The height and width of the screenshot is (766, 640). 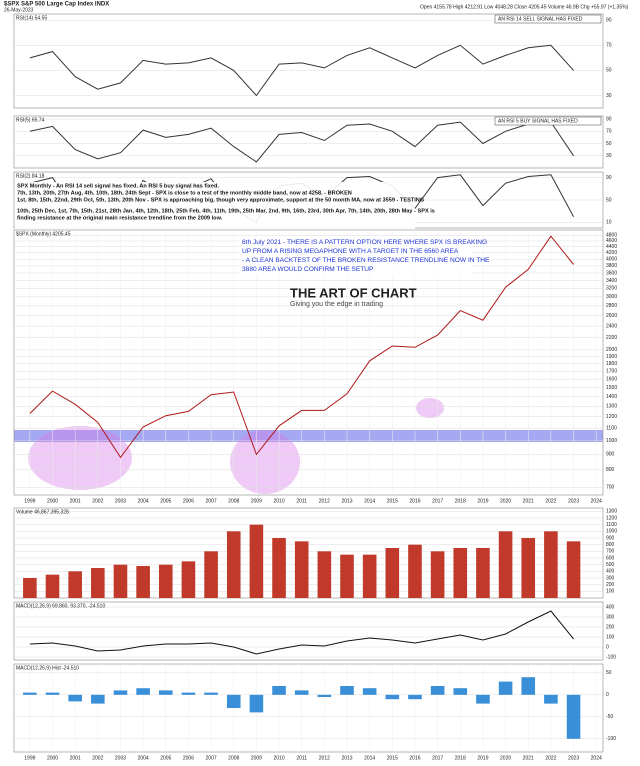 I want to click on x-tick-label: 2009, so click(x=256, y=501).